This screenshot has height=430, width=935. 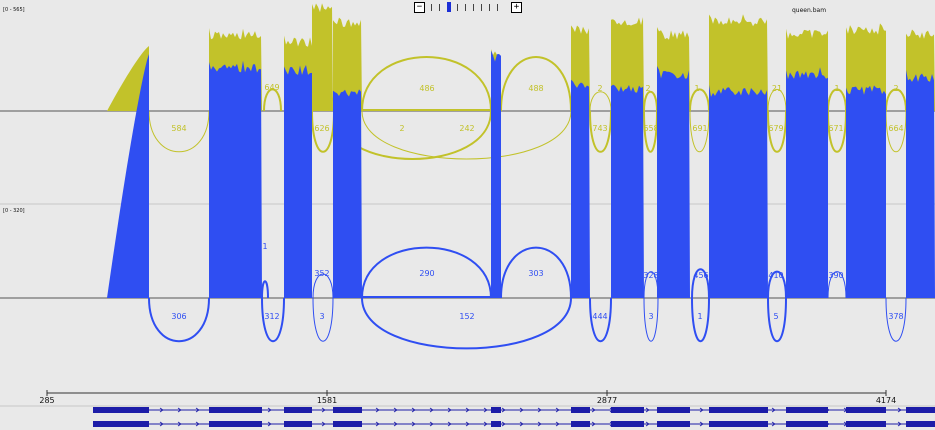 What do you see at coordinates (775, 128) in the screenshot?
I see `junction-label: 679` at bounding box center [775, 128].